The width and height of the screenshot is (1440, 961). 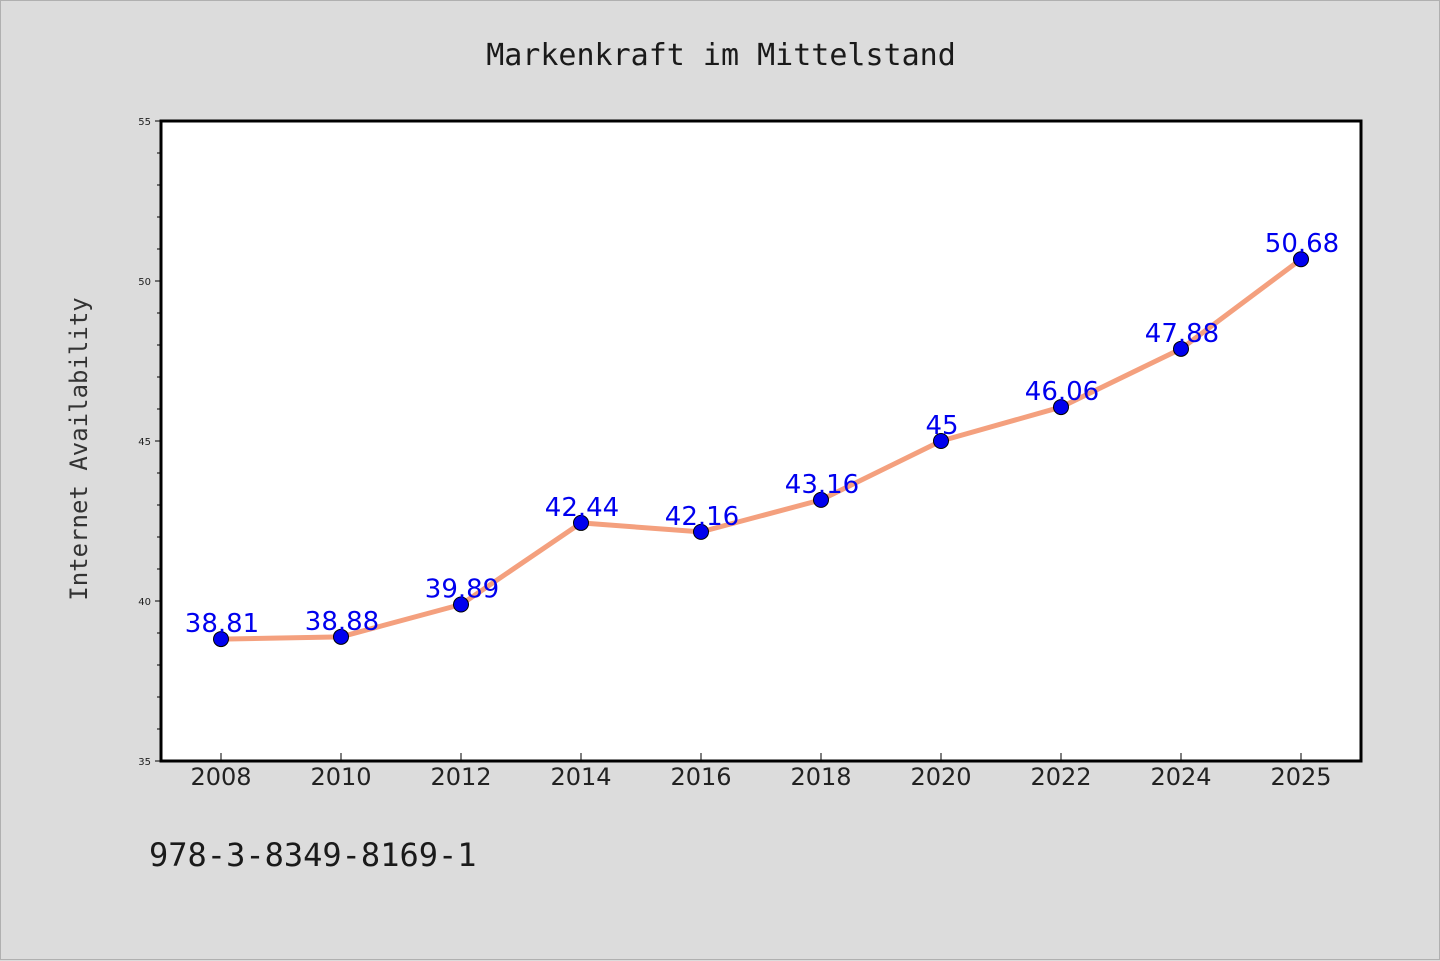 What do you see at coordinates (1060, 777) in the screenshot?
I see `x-tick-label: 2022` at bounding box center [1060, 777].